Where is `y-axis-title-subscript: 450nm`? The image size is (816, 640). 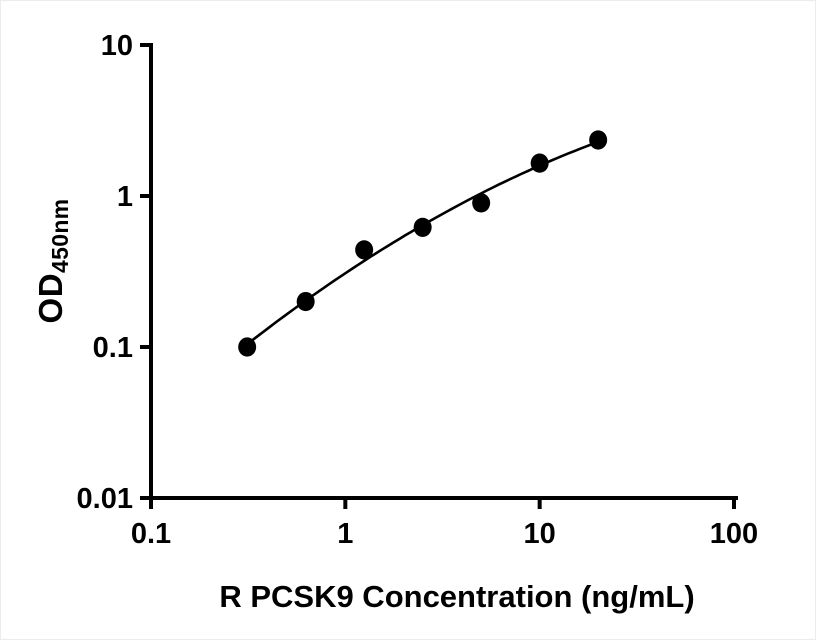 y-axis-title-subscript: 450nm is located at coordinates (60, 235).